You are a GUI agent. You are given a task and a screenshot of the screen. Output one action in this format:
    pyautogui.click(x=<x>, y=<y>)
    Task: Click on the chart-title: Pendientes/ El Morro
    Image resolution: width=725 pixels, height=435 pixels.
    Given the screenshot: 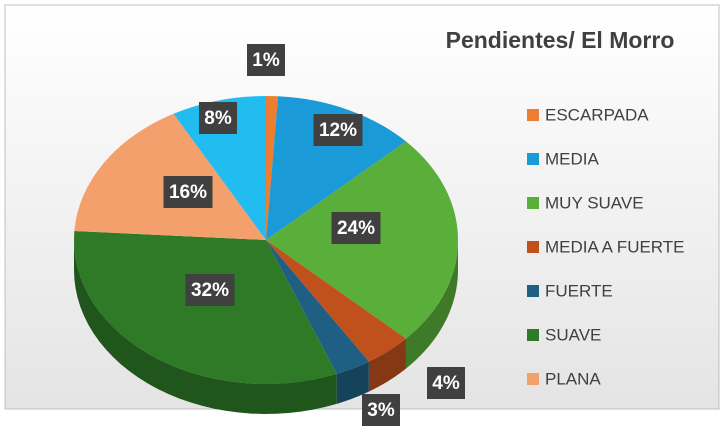 What is the action you would take?
    pyautogui.click(x=560, y=40)
    